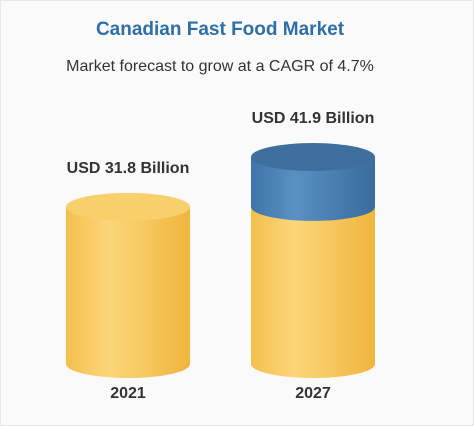 This screenshot has width=474, height=426. What do you see at coordinates (313, 118) in the screenshot?
I see `value-label: USD 41.9 Billion` at bounding box center [313, 118].